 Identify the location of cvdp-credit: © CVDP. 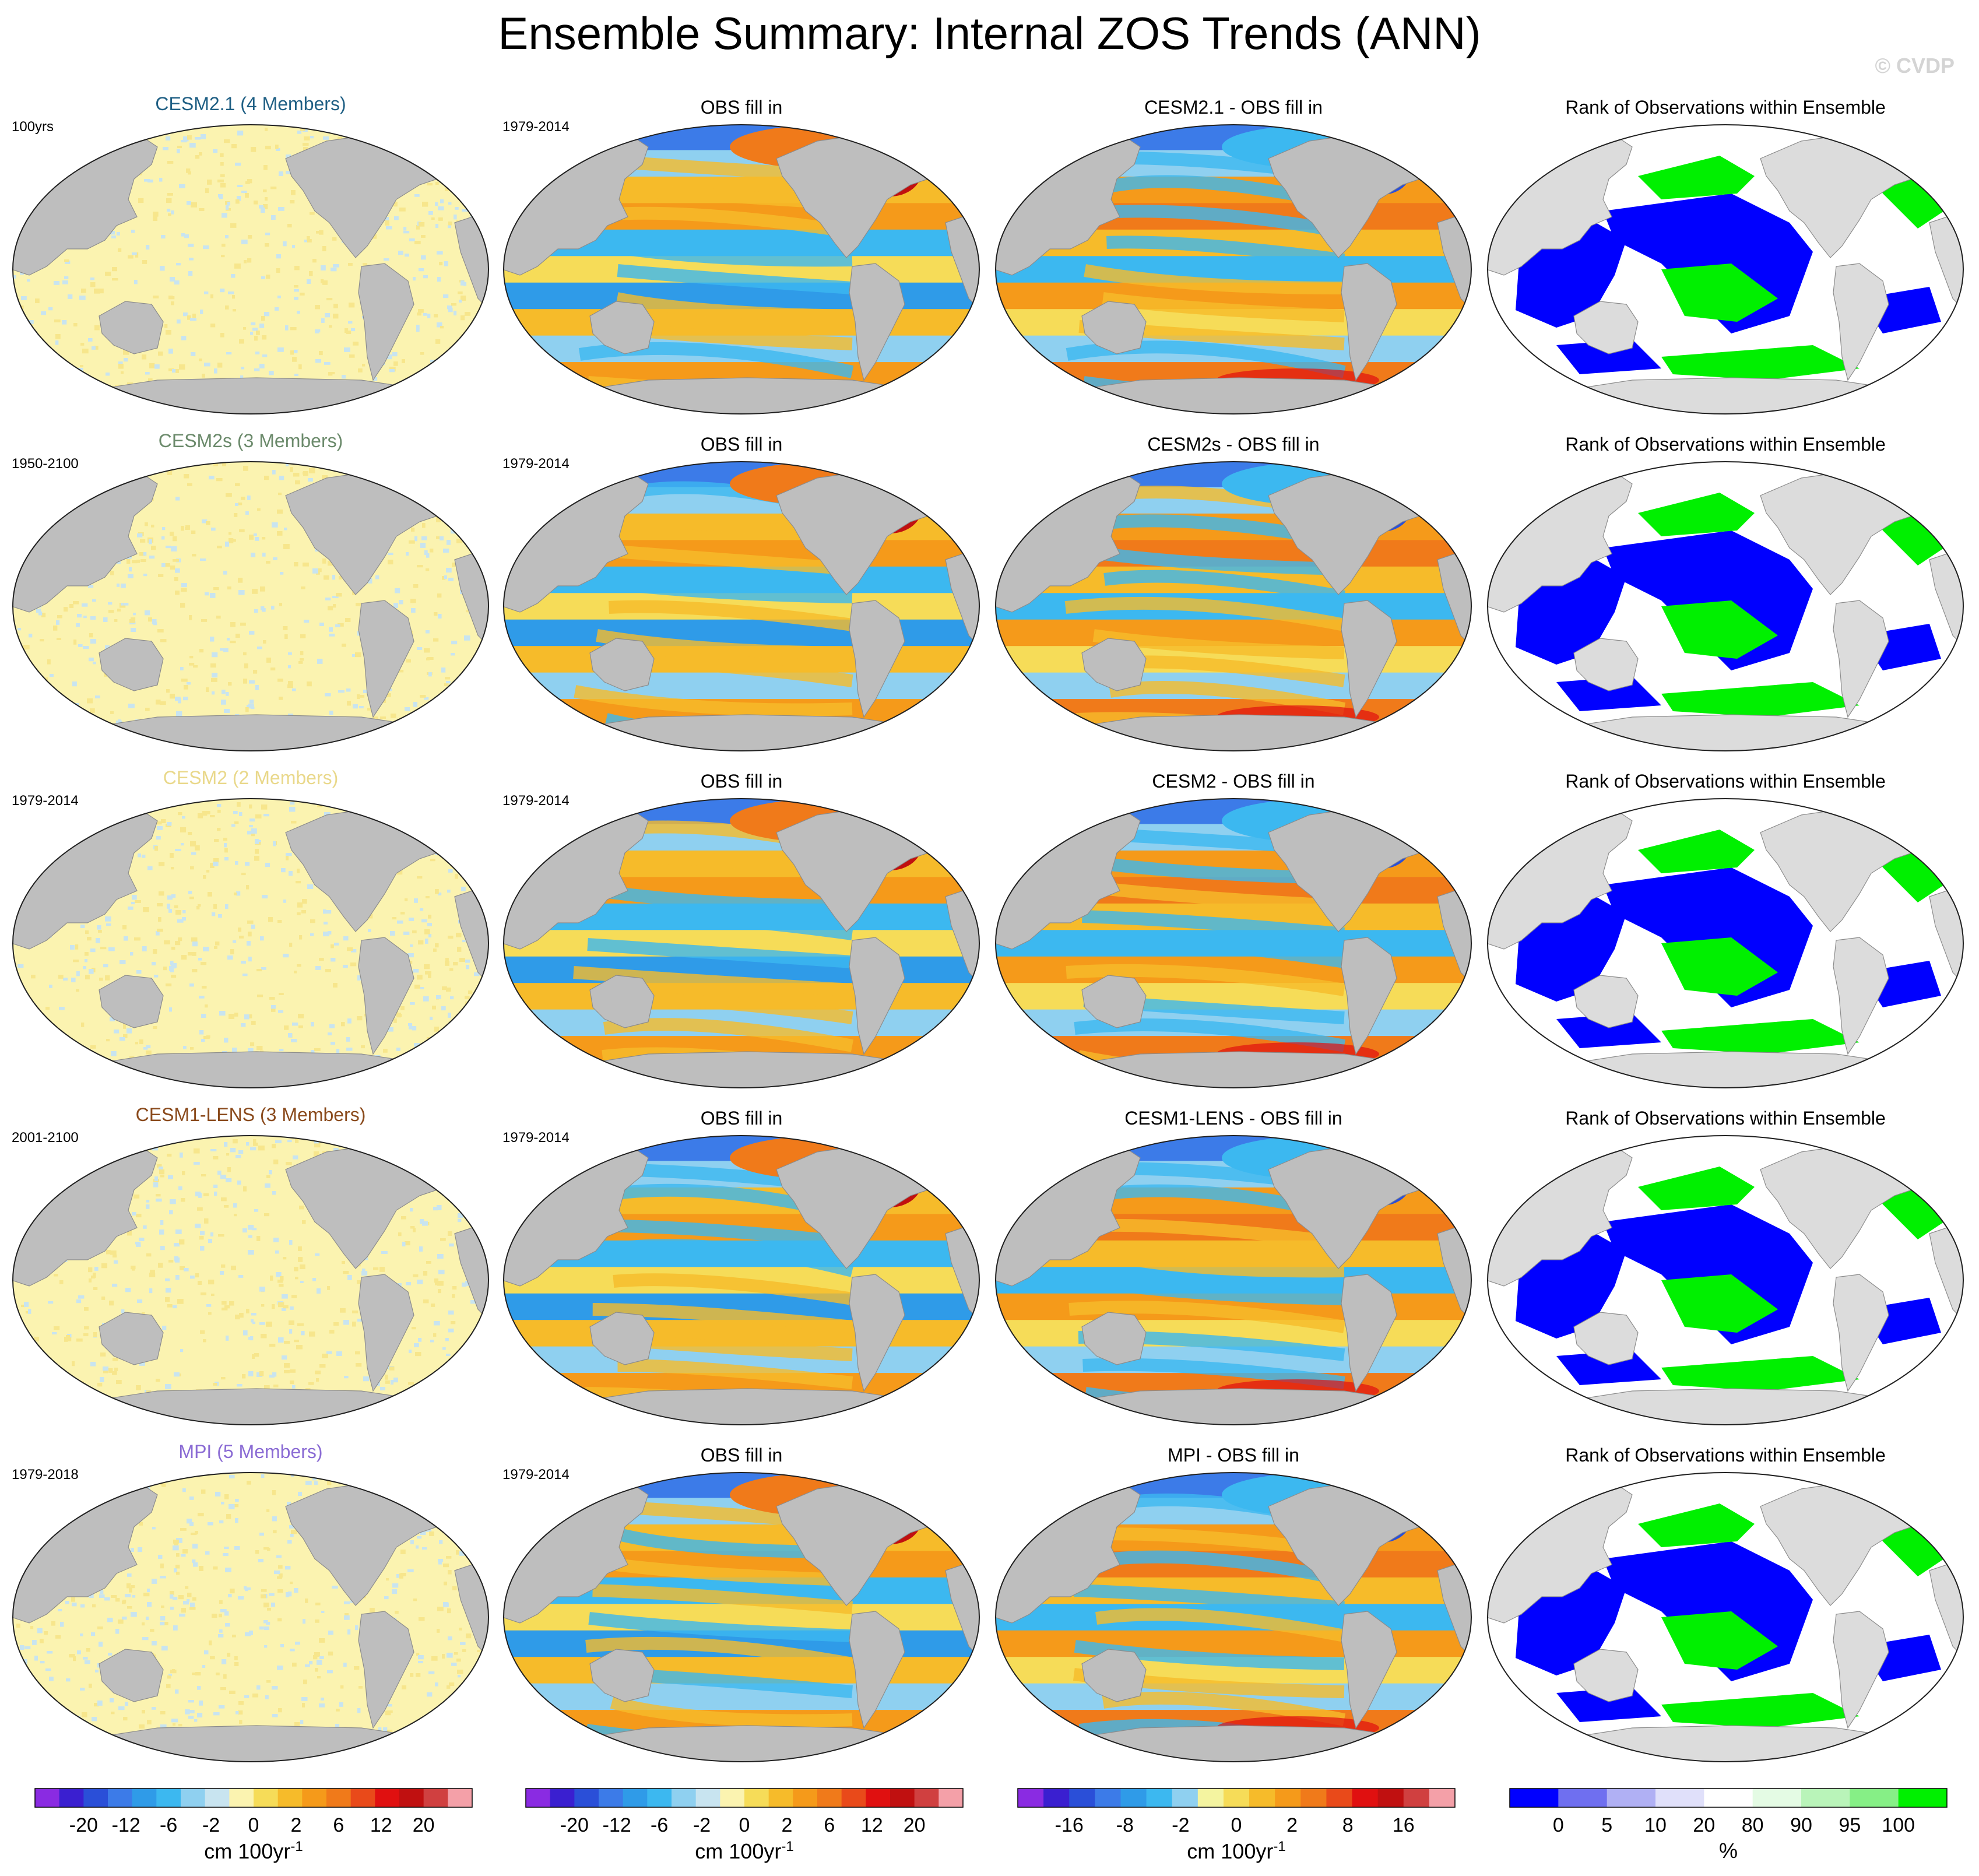
(1915, 66).